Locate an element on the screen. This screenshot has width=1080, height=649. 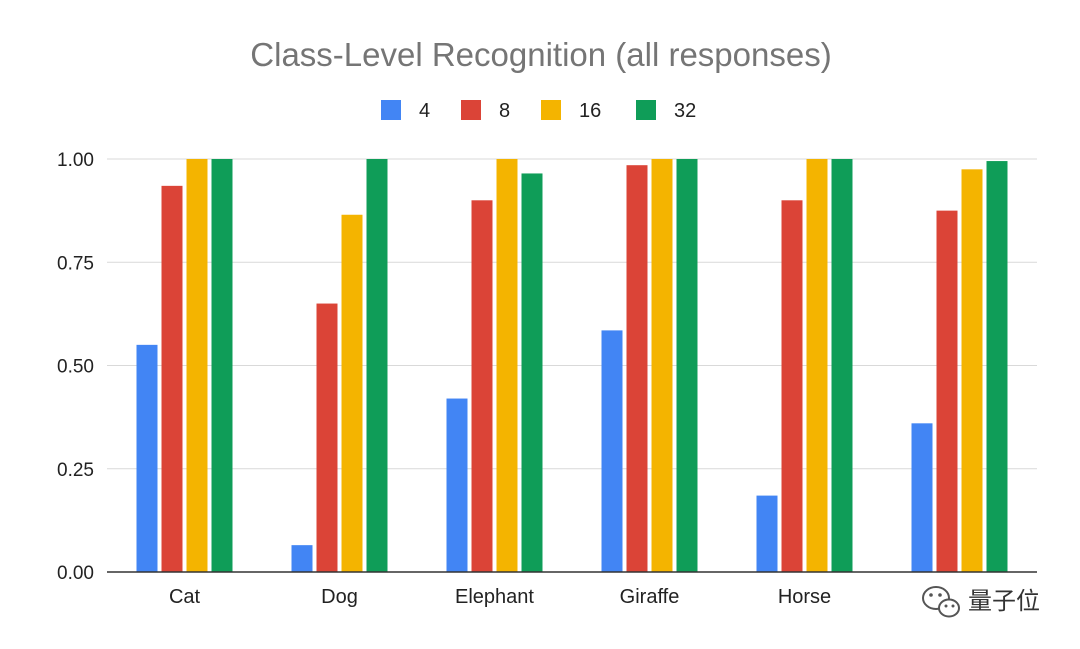
legend-label: 8 is located at coordinates (504, 111).